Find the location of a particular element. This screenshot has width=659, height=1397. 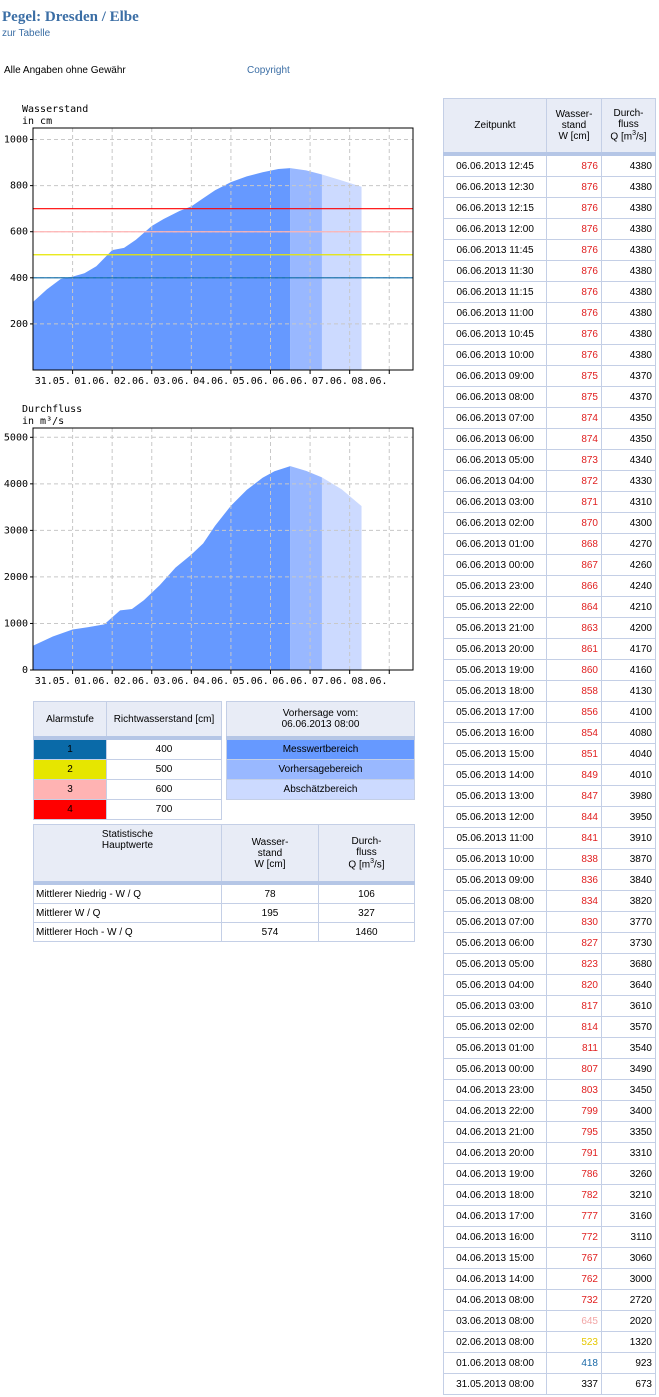

timestamp-cell: 05.06.2013 17:00 is located at coordinates (495, 712).